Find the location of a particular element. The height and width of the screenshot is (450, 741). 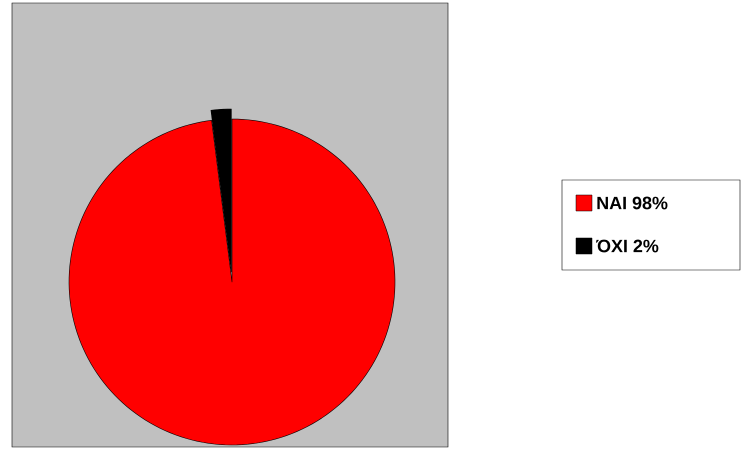

legend-label: ΌΧΙ 2% is located at coordinates (627, 246).